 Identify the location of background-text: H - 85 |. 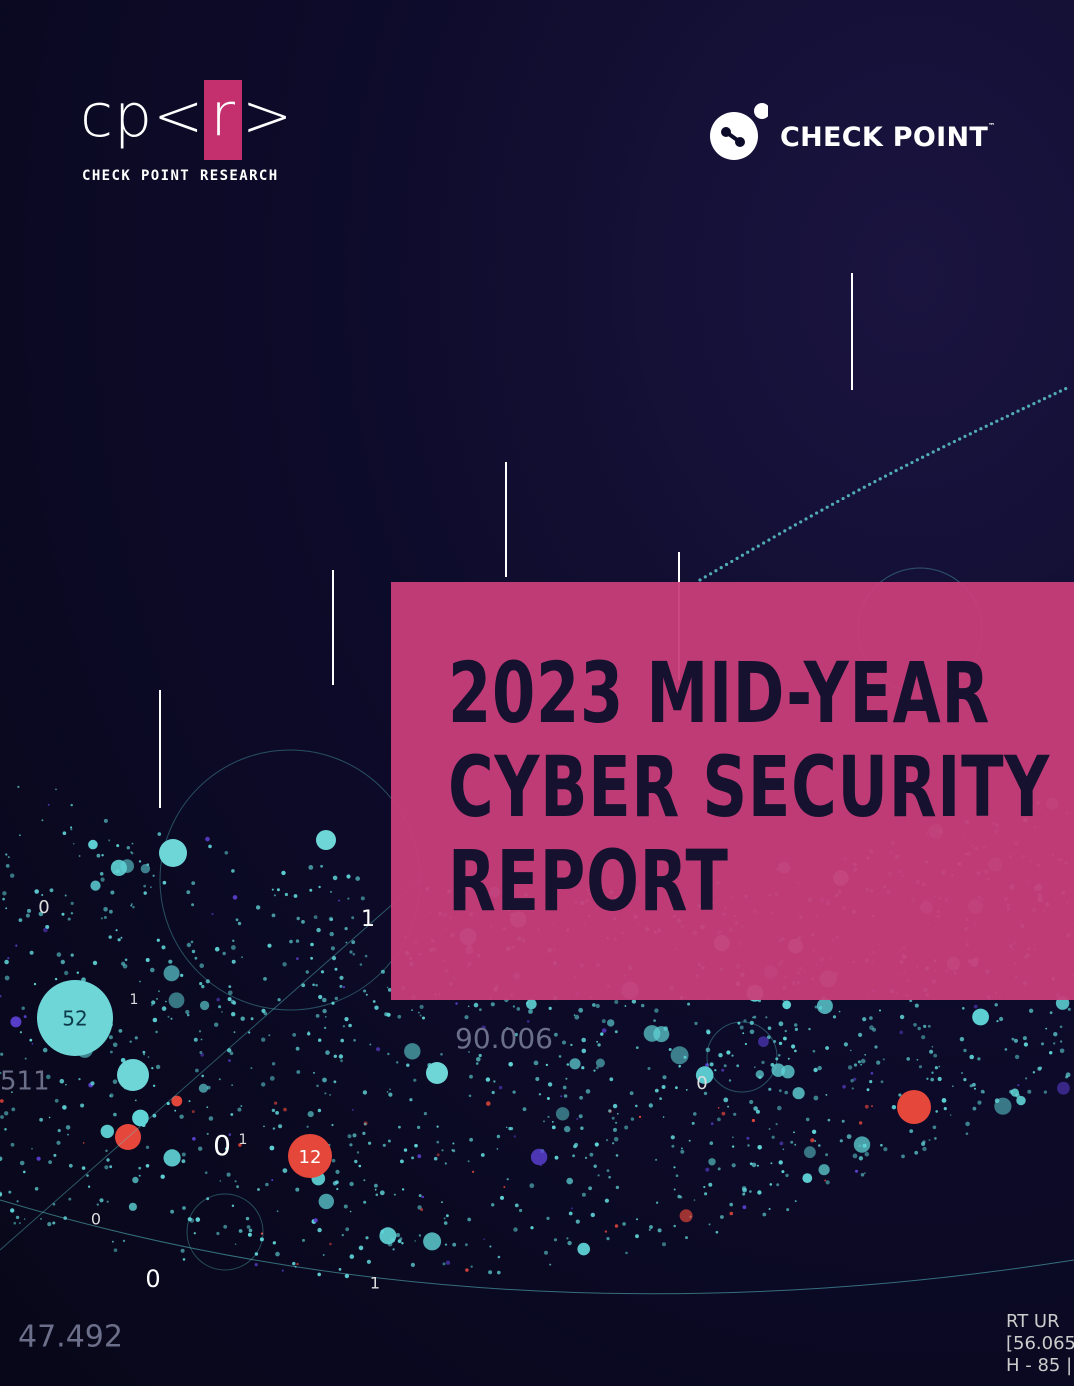
(1039, 1365).